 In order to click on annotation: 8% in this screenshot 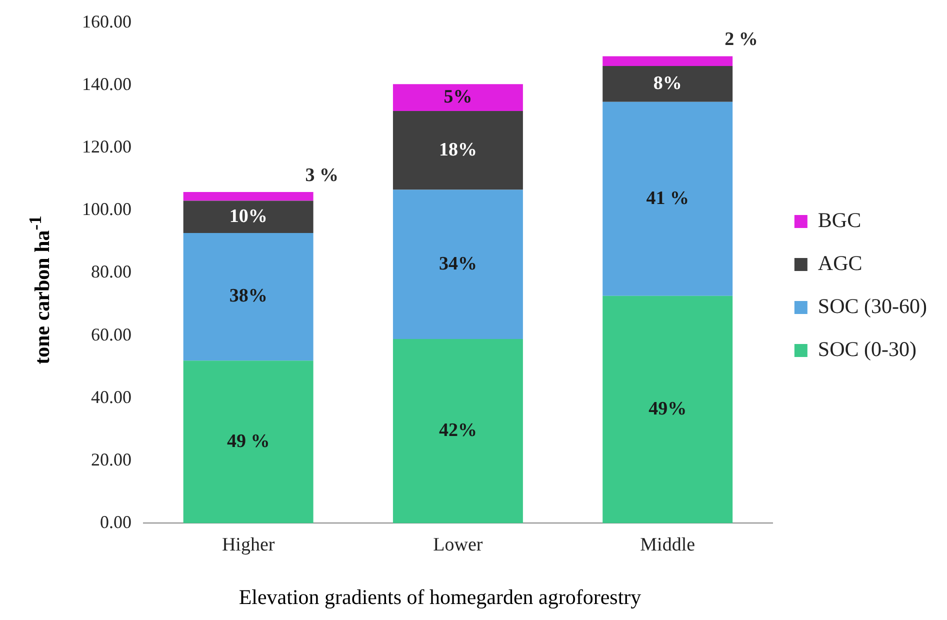, I will do `click(667, 83)`.